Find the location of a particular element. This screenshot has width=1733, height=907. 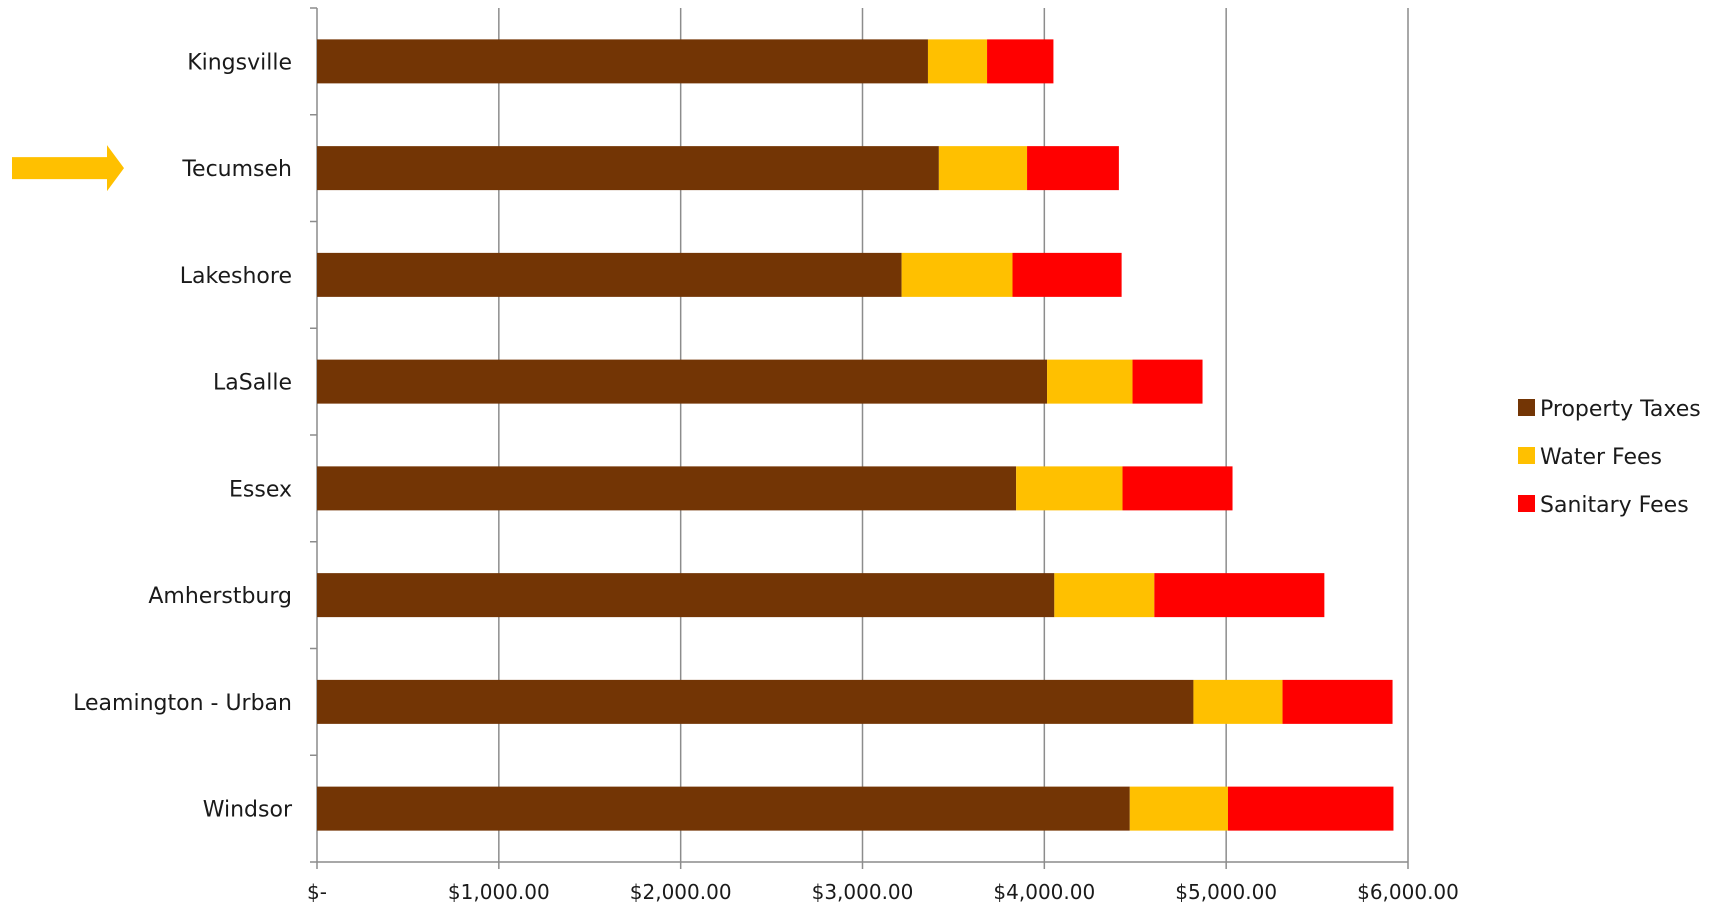

category-label: Essex is located at coordinates (260, 489).